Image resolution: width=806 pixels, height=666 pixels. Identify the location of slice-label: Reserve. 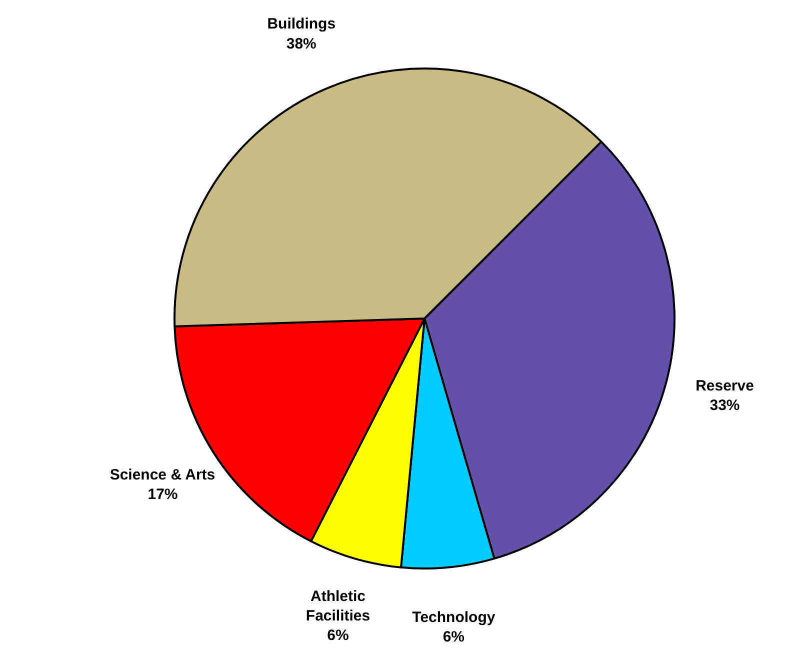
(725, 385).